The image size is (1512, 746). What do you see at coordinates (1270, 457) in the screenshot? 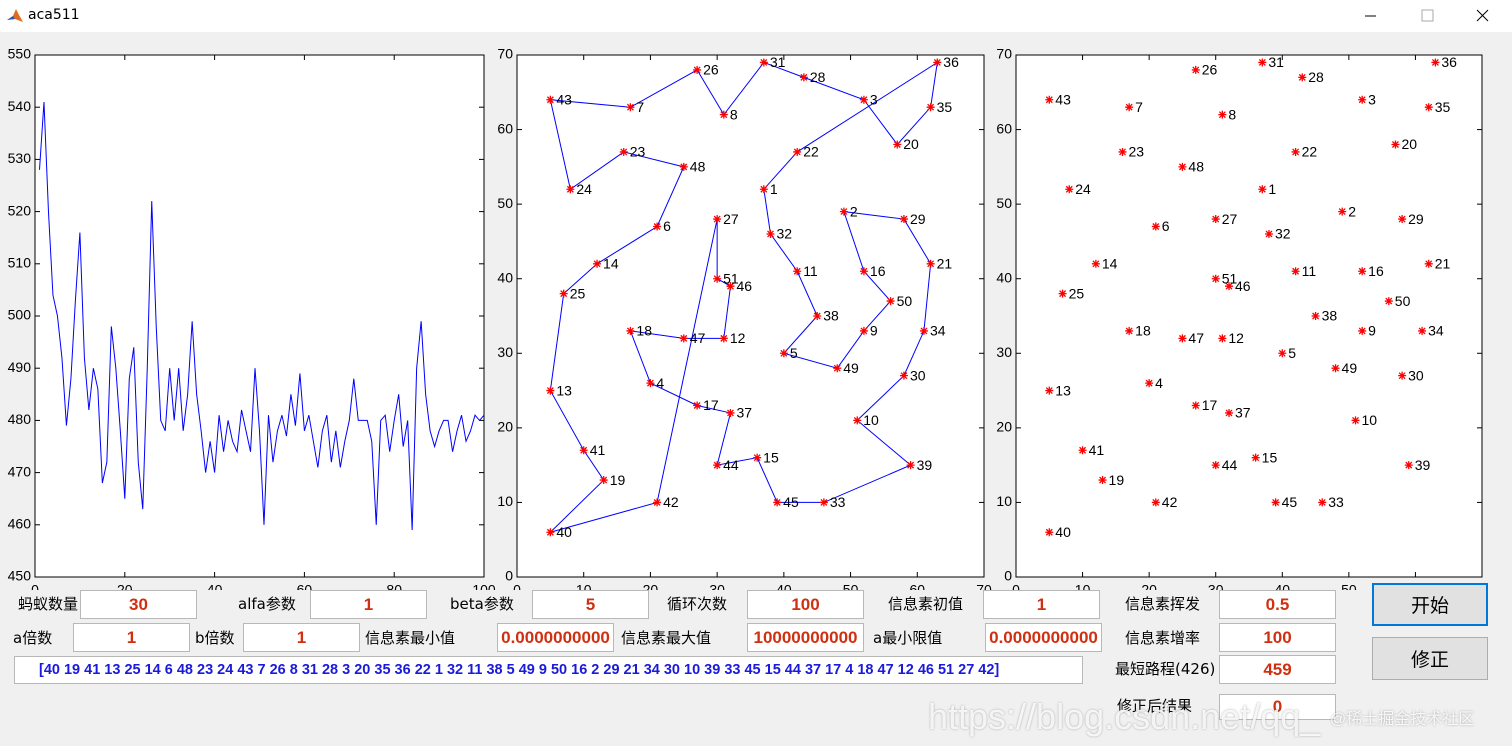
I see `city-label: 15` at bounding box center [1270, 457].